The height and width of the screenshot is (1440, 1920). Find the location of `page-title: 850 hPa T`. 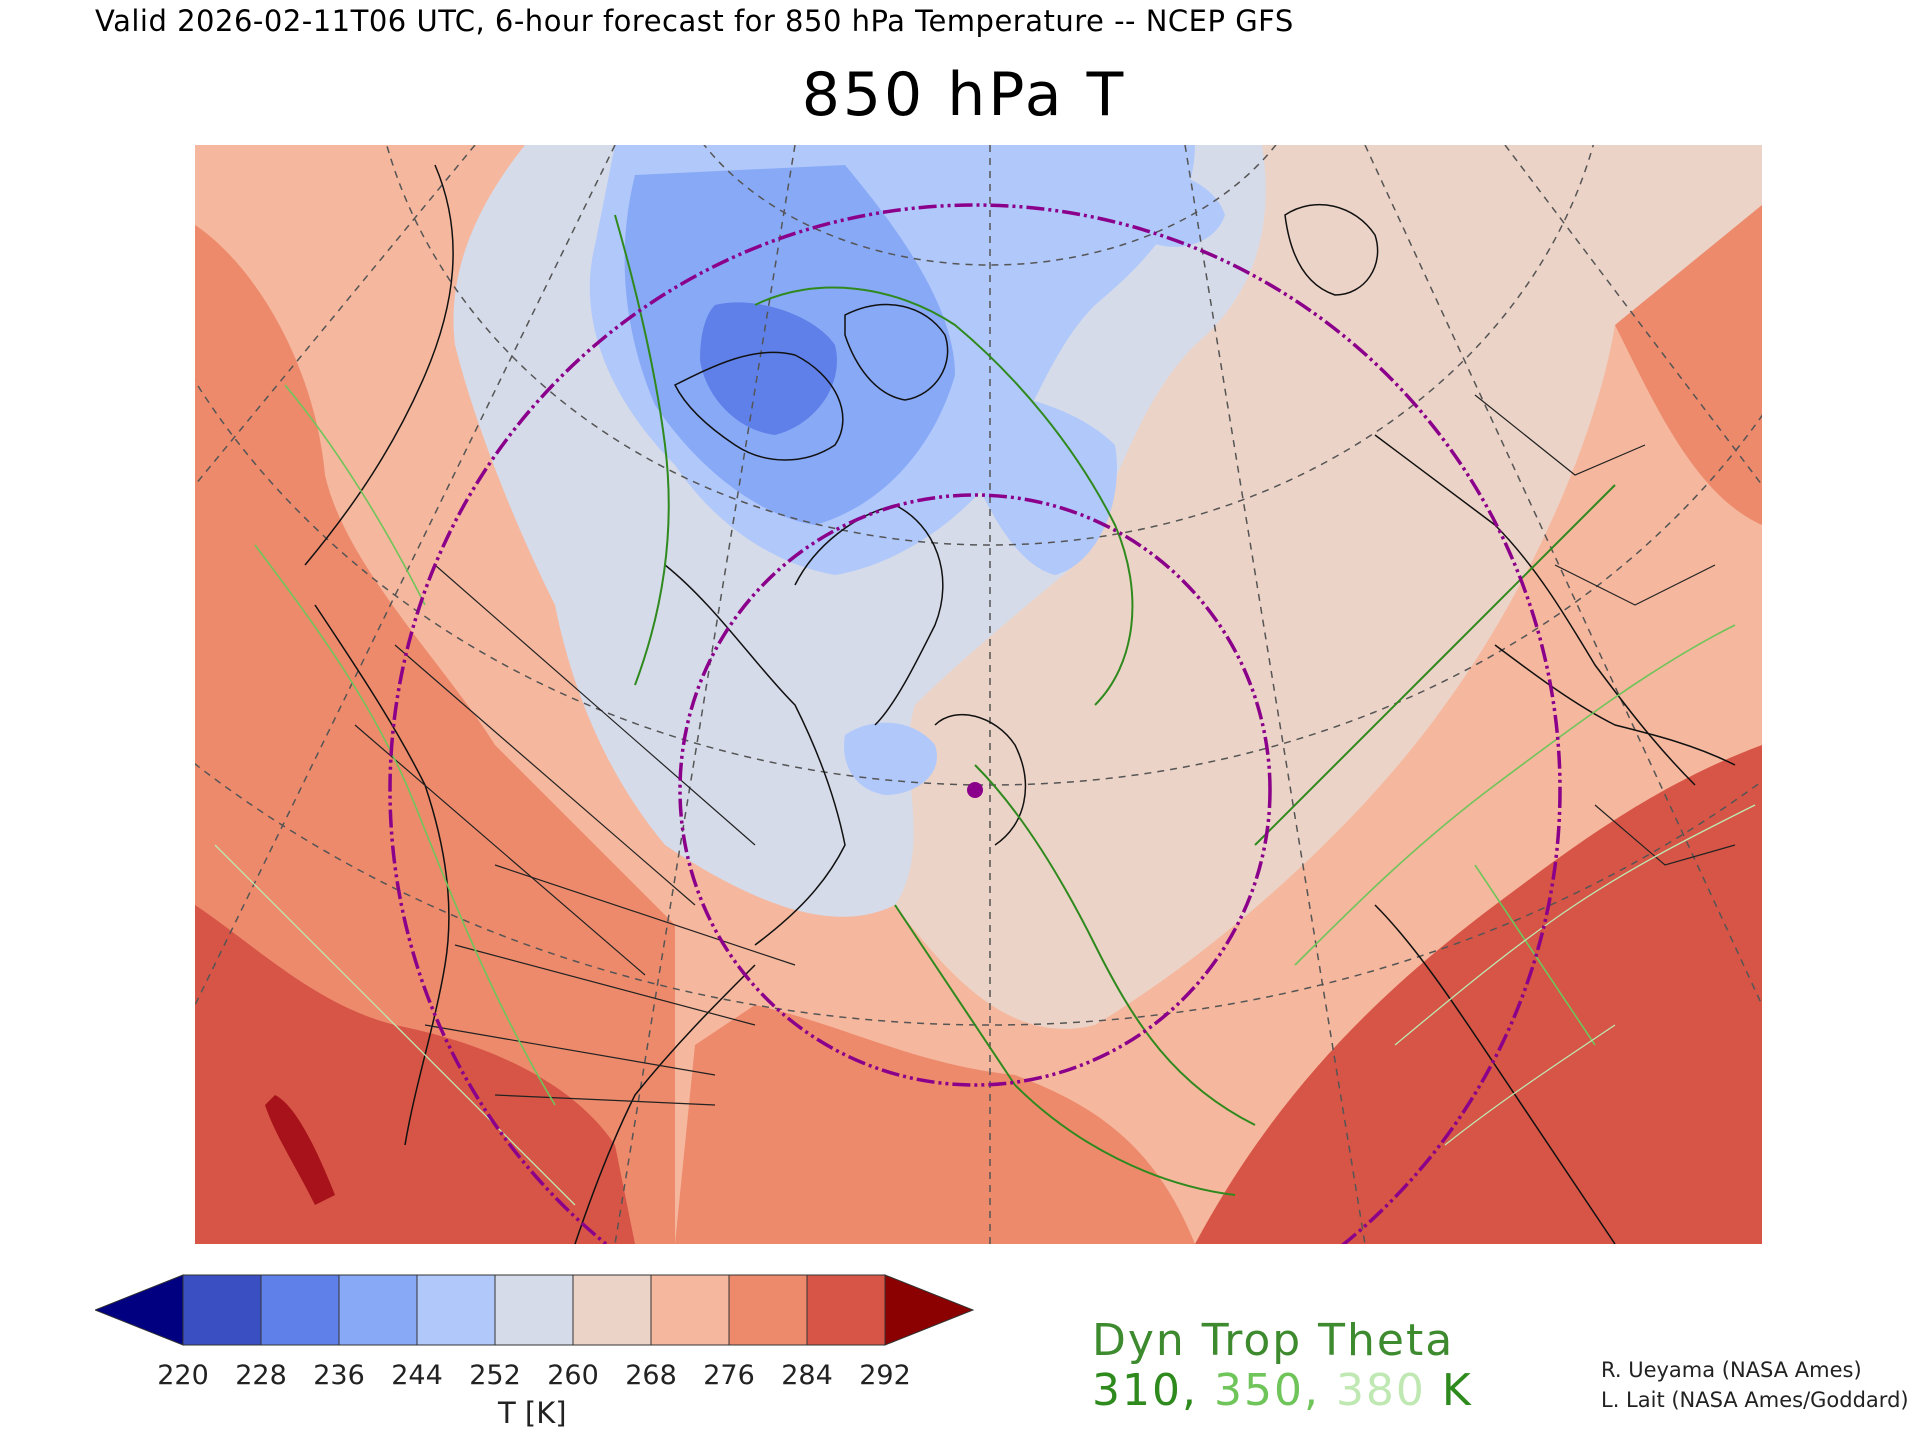

page-title: 850 hPa T is located at coordinates (964, 95).